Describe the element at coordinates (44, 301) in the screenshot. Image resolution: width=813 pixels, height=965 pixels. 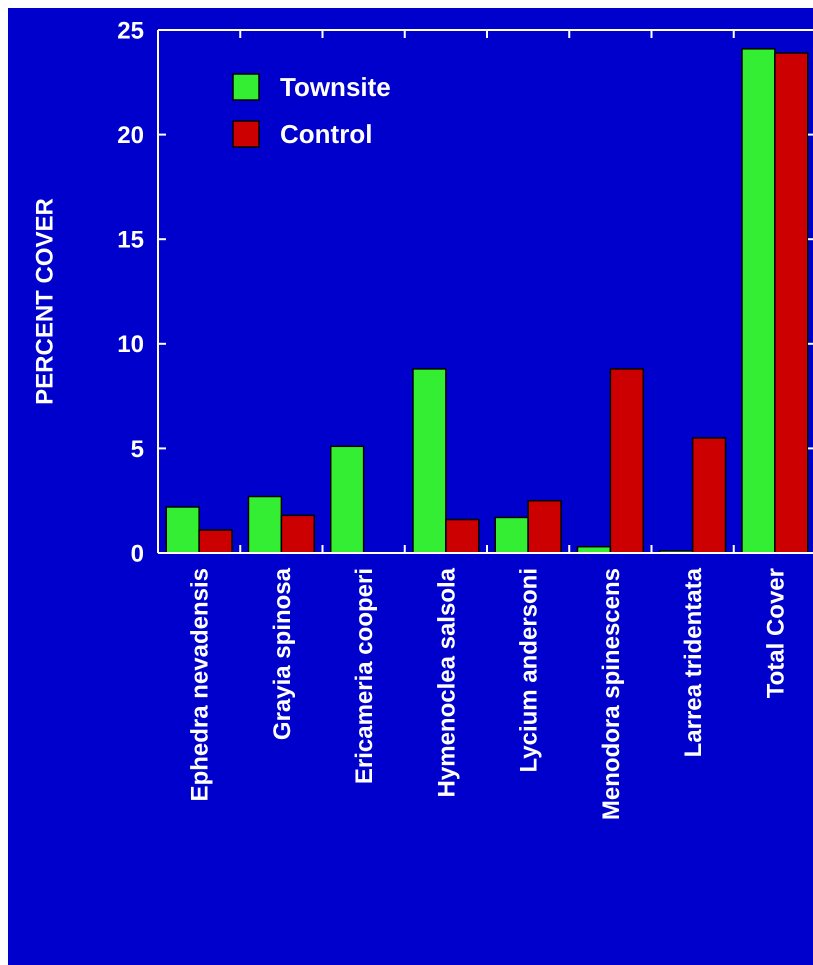
I see `y-axis-title: PERCENT COVER` at that location.